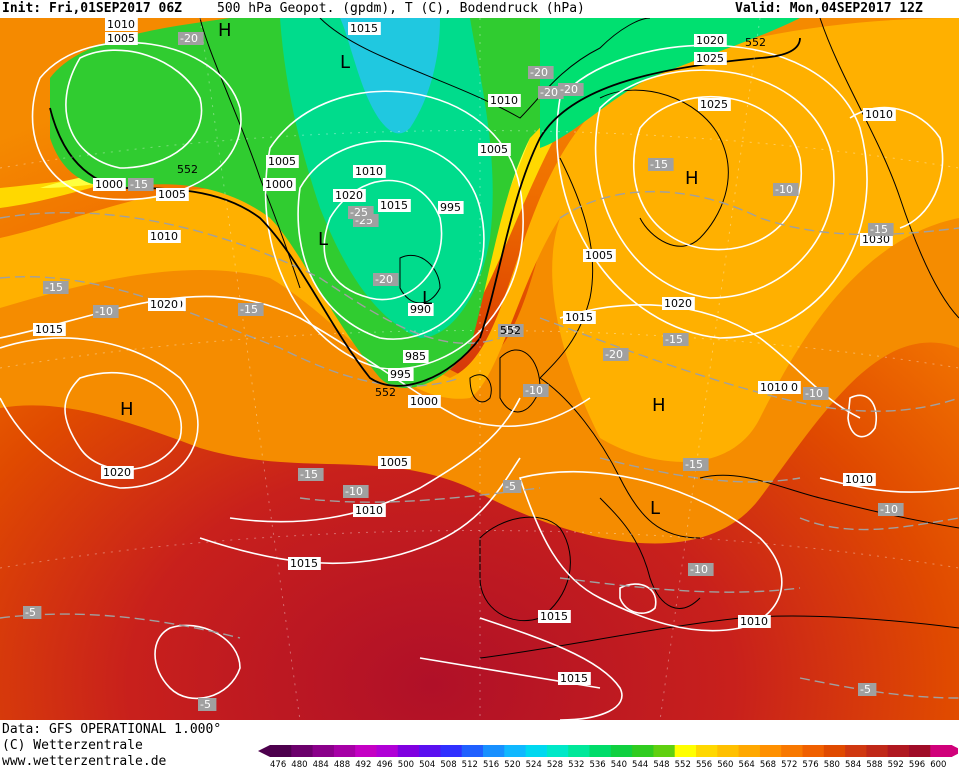 The width and height of the screenshot is (959, 770). Describe the element at coordinates (618, 765) in the screenshot. I see `legend-value-label: 540` at that location.